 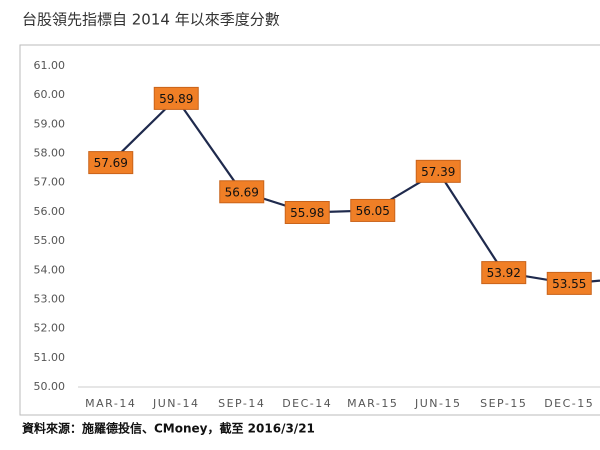 What do you see at coordinates (50, 94) in the screenshot?
I see `y-tick-label: 60.00` at bounding box center [50, 94].